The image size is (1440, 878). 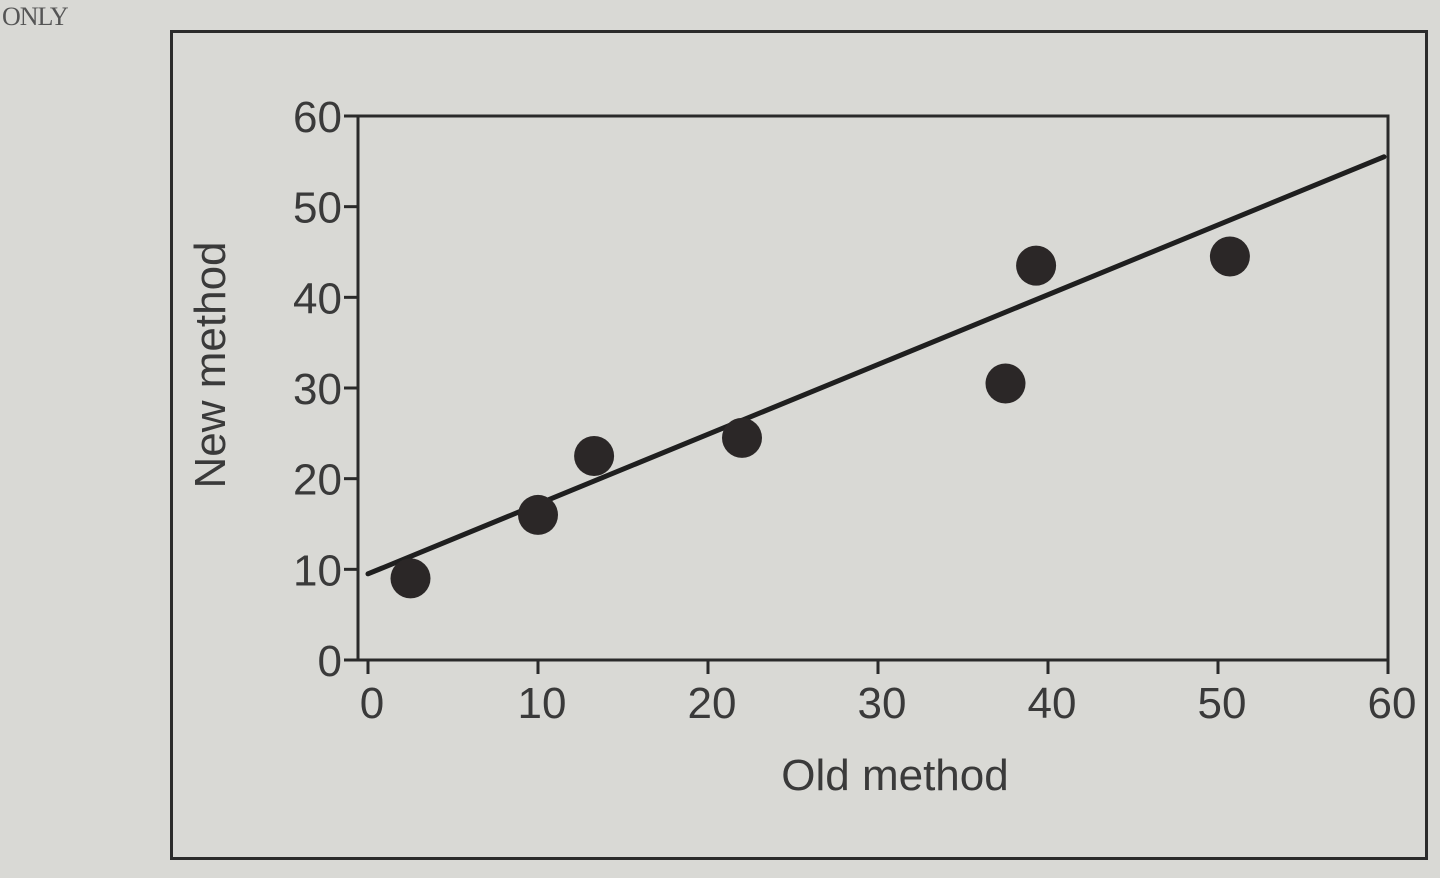 I want to click on x-tick-label: 50, so click(x=1222, y=703).